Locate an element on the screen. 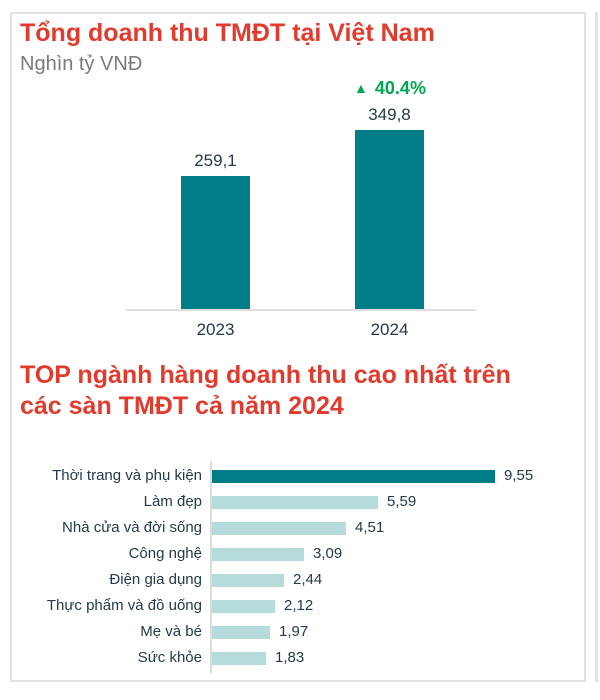 The height and width of the screenshot is (700, 600). chart1-x-axis-line is located at coordinates (301, 310).